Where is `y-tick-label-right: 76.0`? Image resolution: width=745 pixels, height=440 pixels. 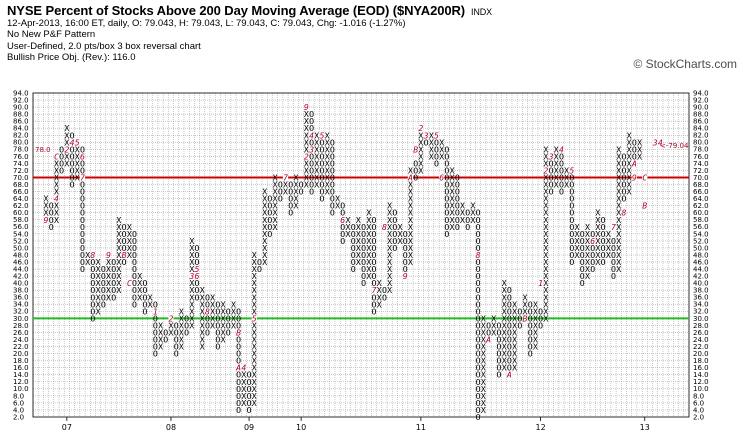
y-tick-label-right: 76.0 is located at coordinates (701, 157).